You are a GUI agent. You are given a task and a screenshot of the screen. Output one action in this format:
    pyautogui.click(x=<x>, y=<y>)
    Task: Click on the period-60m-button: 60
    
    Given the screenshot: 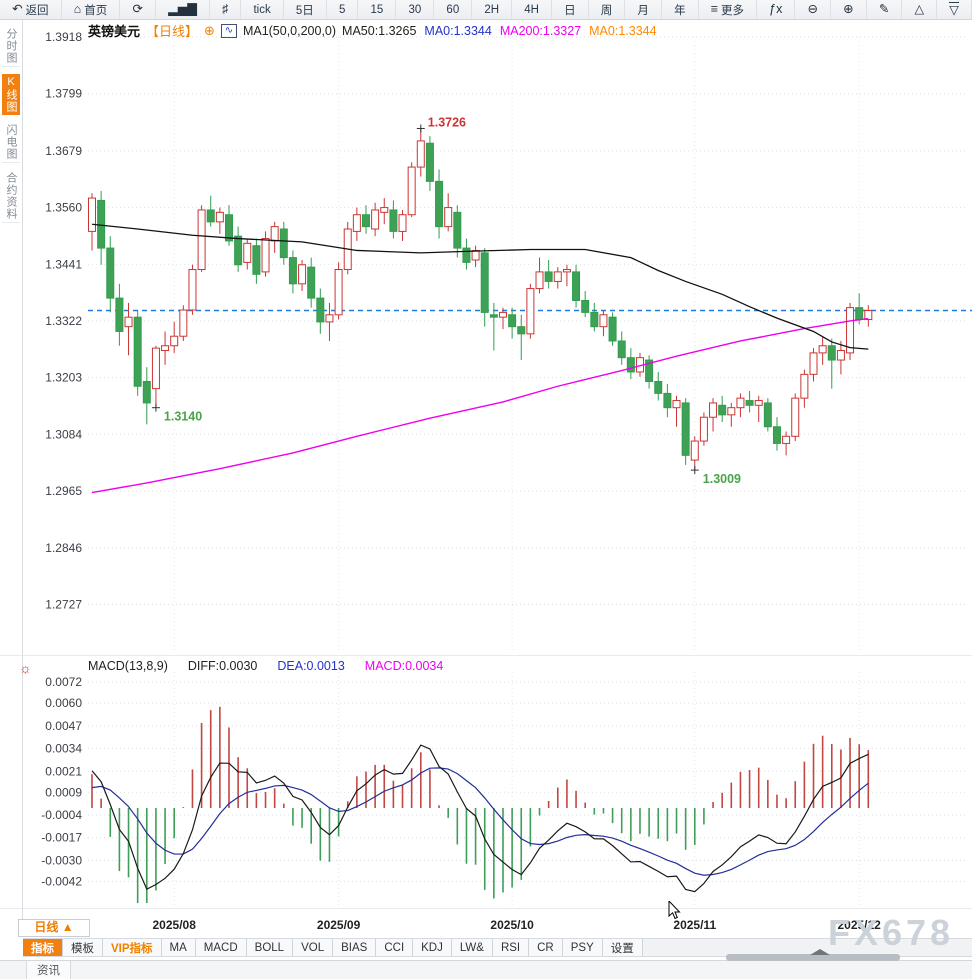 What is the action you would take?
    pyautogui.click(x=453, y=9)
    